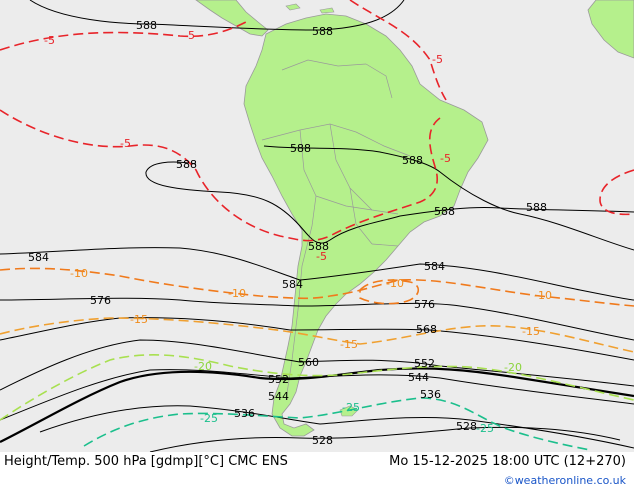 The height and width of the screenshot is (490, 634). What do you see at coordinates (244, 413) in the screenshot?
I see `height-label-536-w: 536` at bounding box center [244, 413].